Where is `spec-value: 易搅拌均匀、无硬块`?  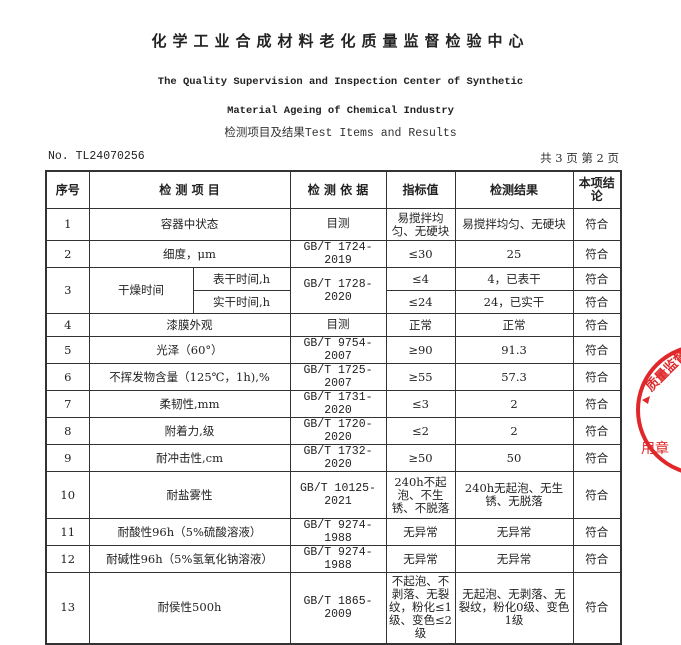
spec-value: 易搅拌均匀、无硬块 is located at coordinates (420, 224).